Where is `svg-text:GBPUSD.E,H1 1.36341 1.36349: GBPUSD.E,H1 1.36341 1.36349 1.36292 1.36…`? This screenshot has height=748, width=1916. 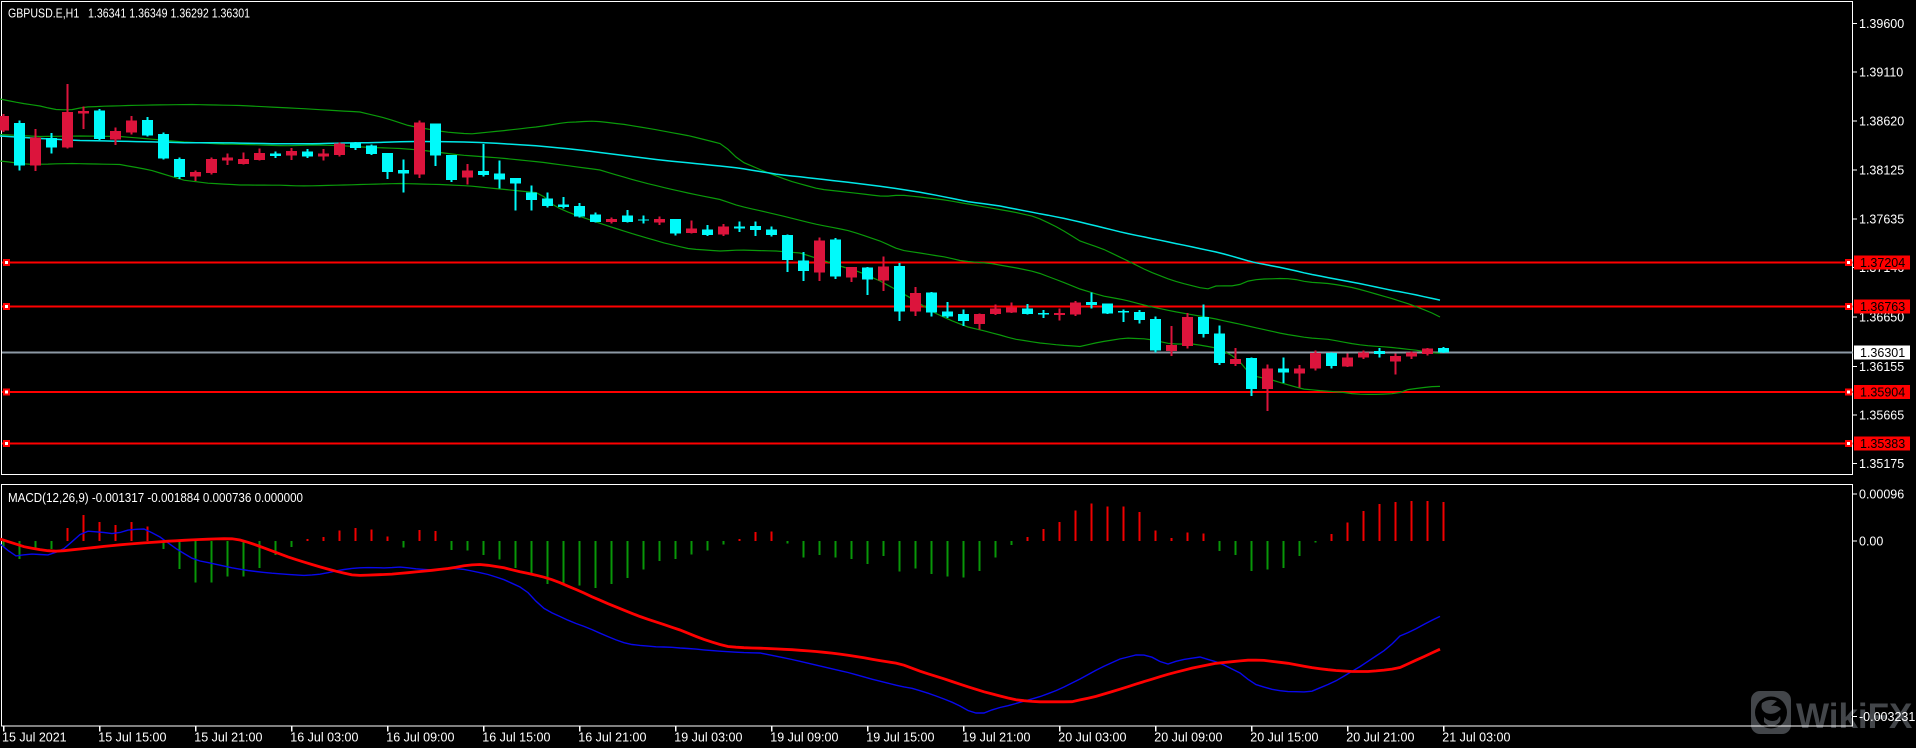
svg-text:GBPUSD.E,H1 1.36341 1.36349: GBPUSD.E,H1 1.36341 1.36349 1.36292 1.36… is located at coordinates (129, 13).